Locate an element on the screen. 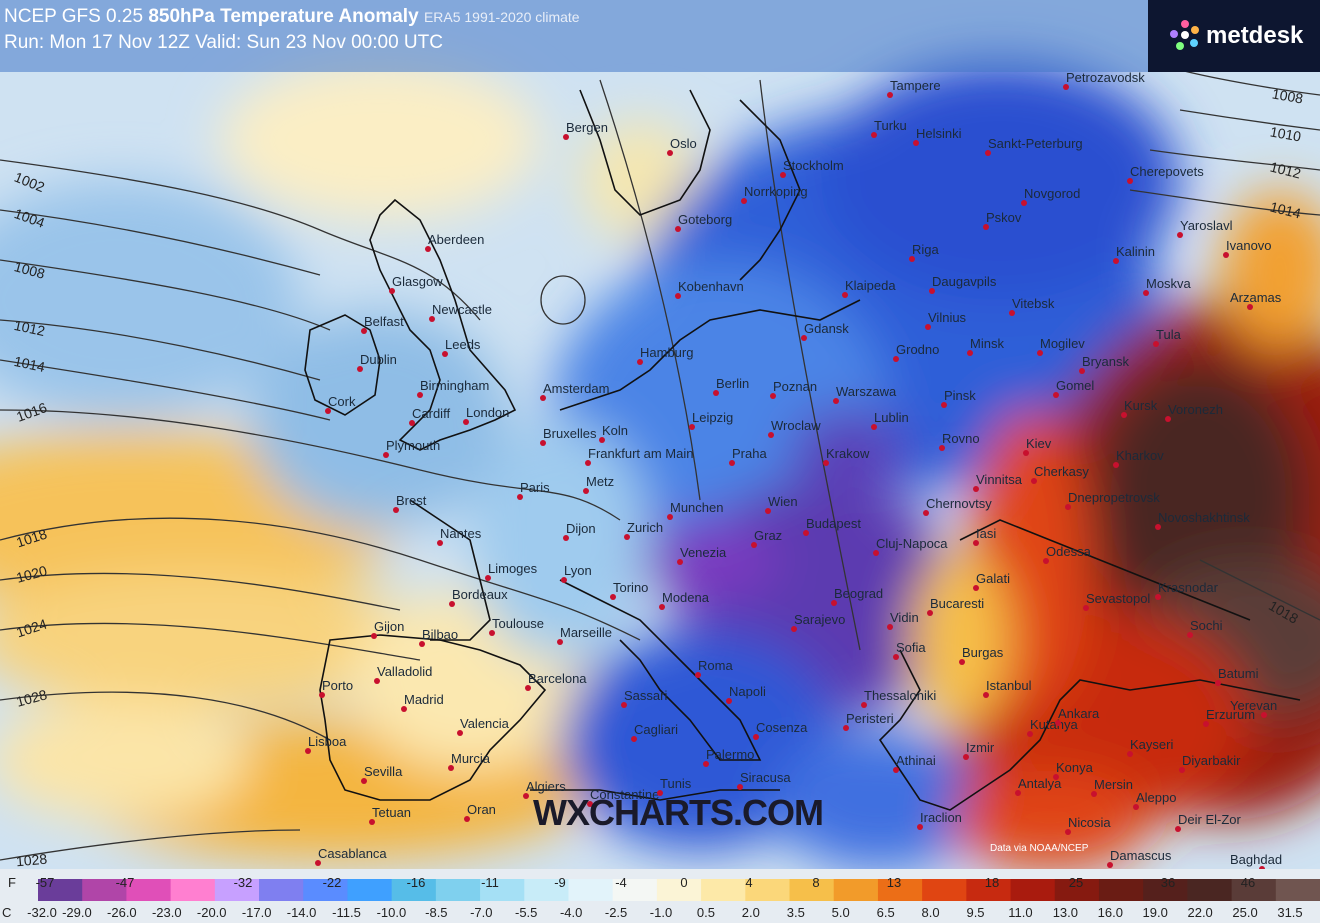  legend-c-tick: 5.0 is located at coordinates (840, 912).